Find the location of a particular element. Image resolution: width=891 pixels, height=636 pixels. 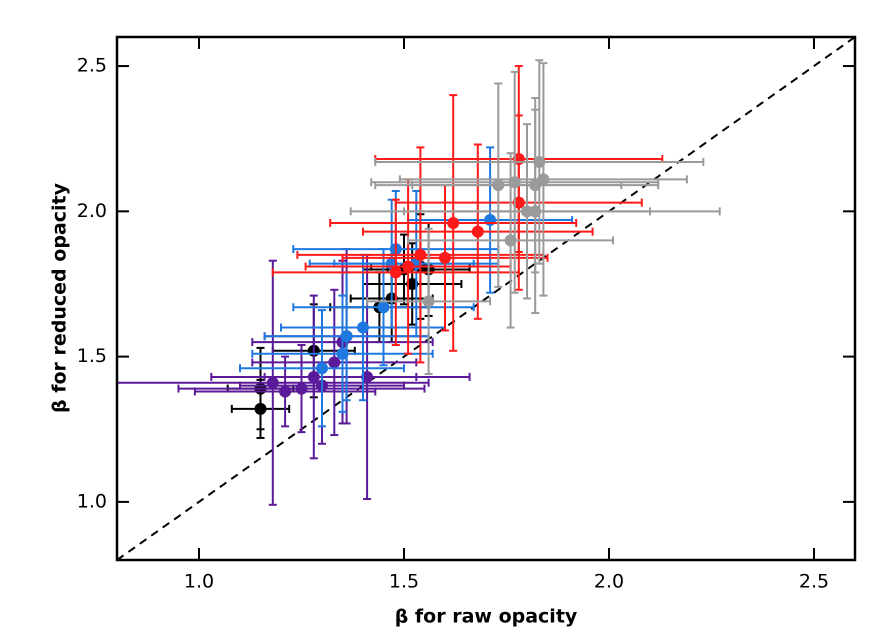

y-tick-label: 1.0 is located at coordinates (92, 501).